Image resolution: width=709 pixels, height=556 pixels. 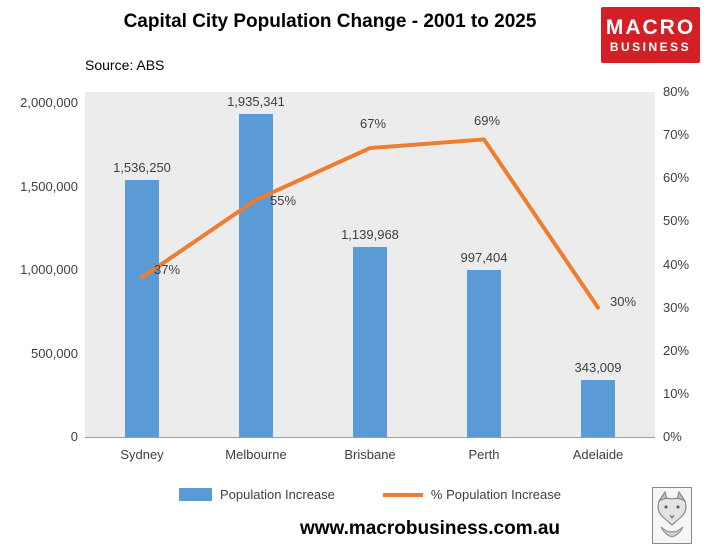 What do you see at coordinates (430, 528) in the screenshot?
I see `footer-url: www.macrobusiness.com.au` at bounding box center [430, 528].